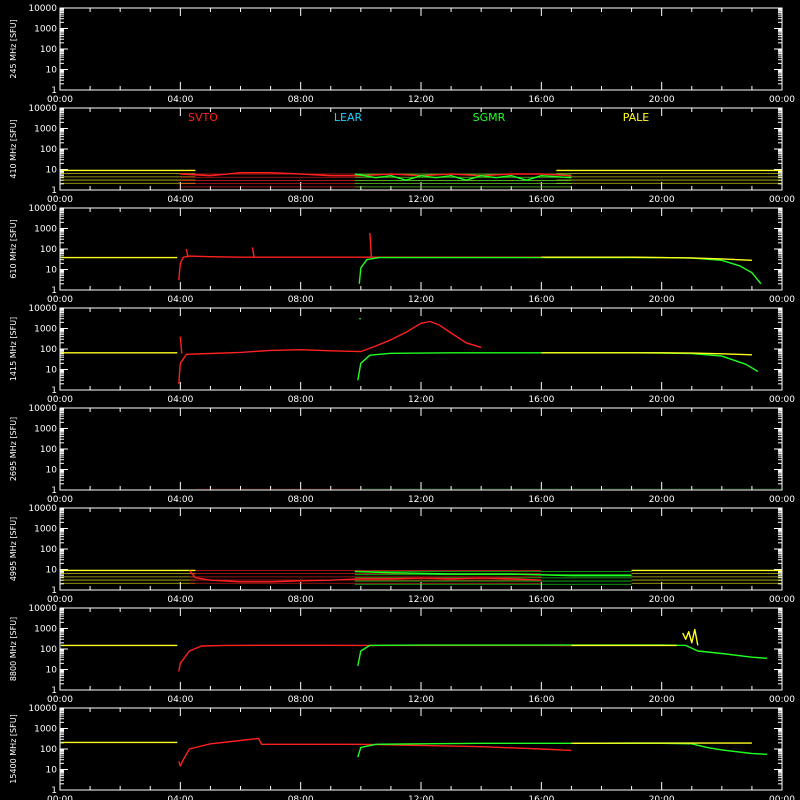  Describe the element at coordinates (348, 117) in the screenshot. I see `legend-entry-lear: LEAR` at that location.